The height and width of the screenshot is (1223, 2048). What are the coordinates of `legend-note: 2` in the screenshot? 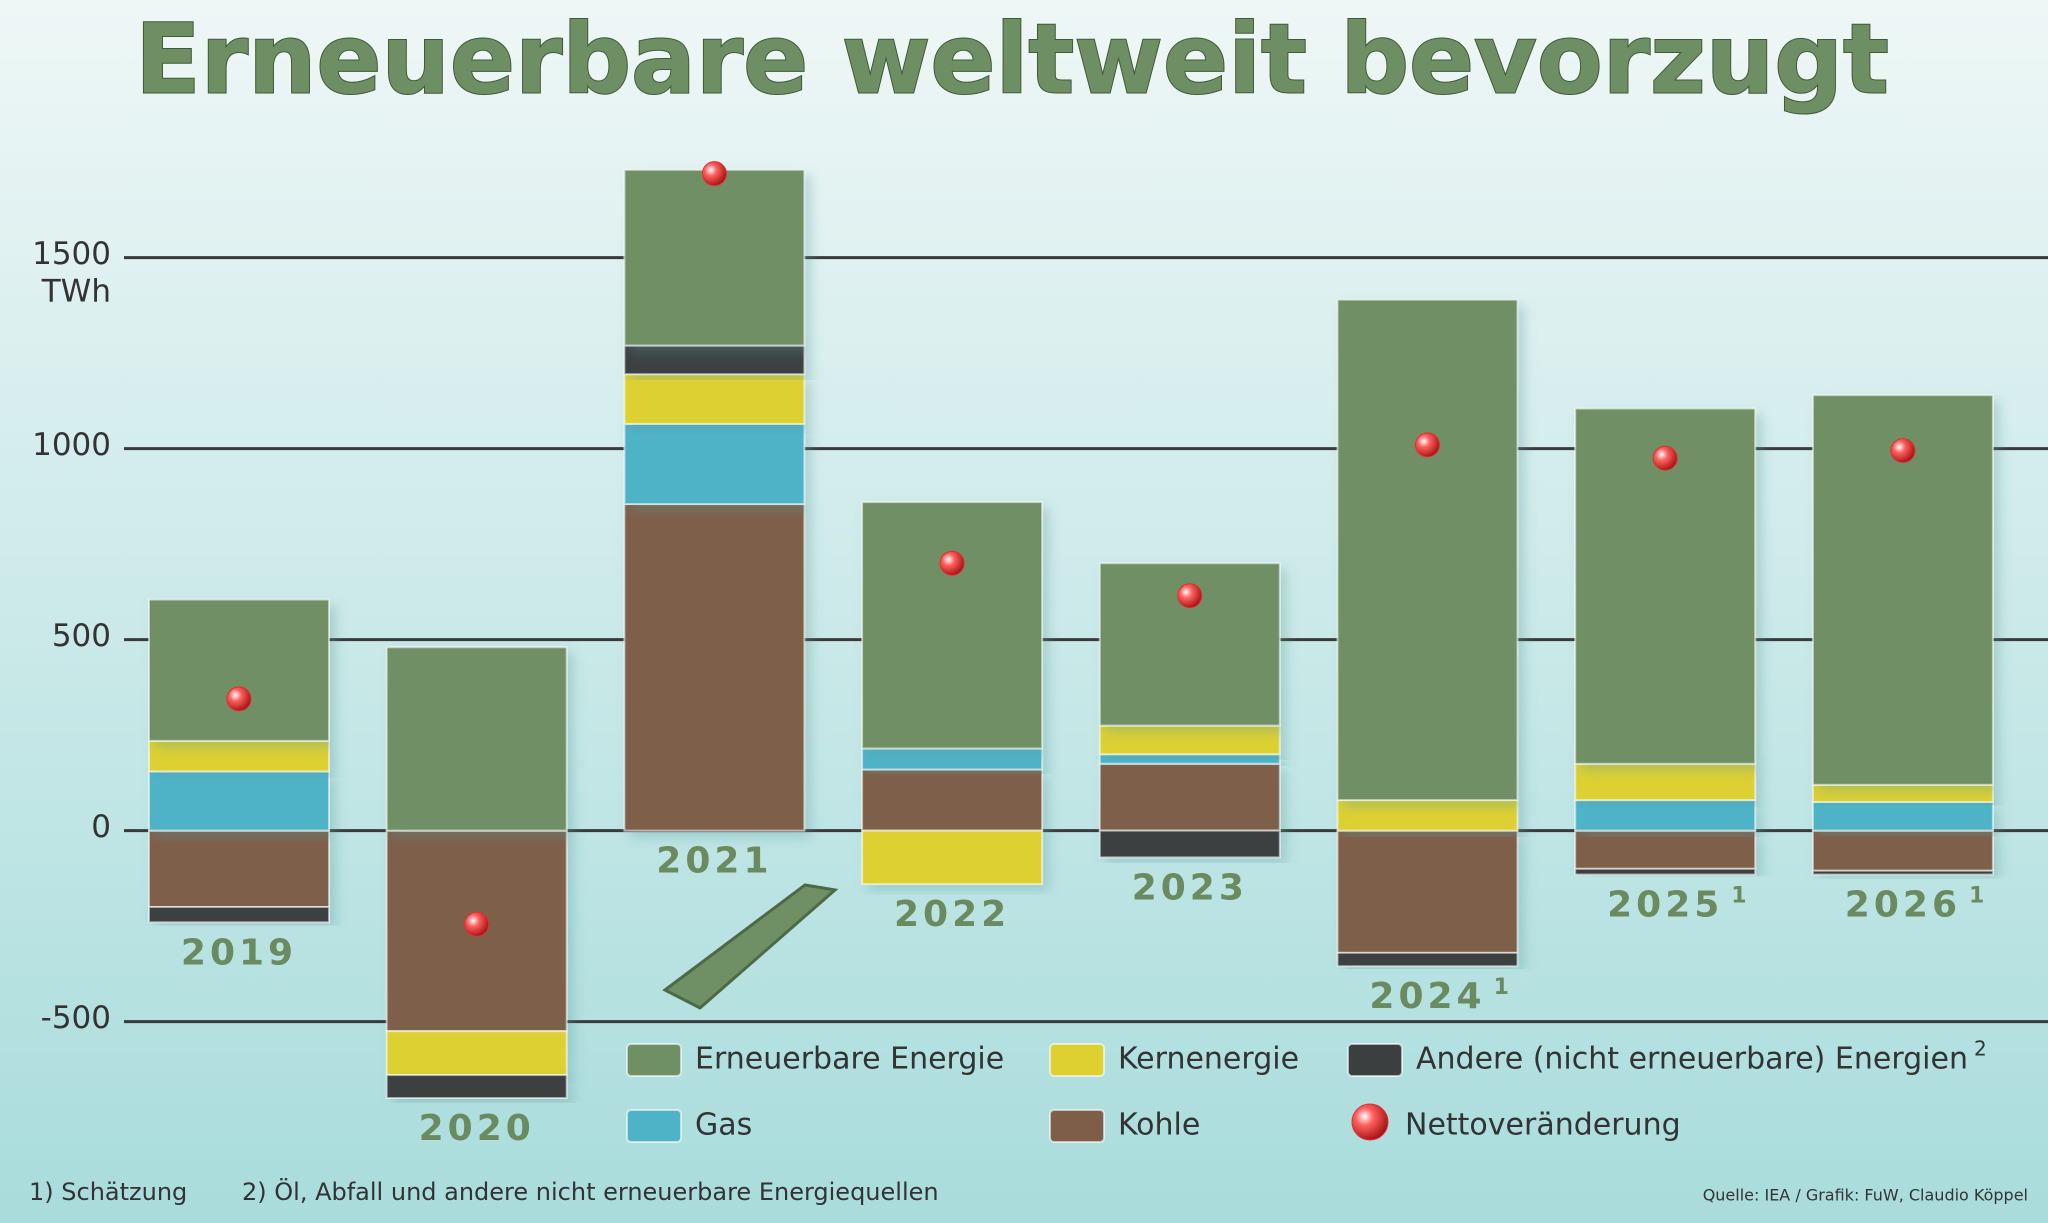 It's located at (1980, 1049).